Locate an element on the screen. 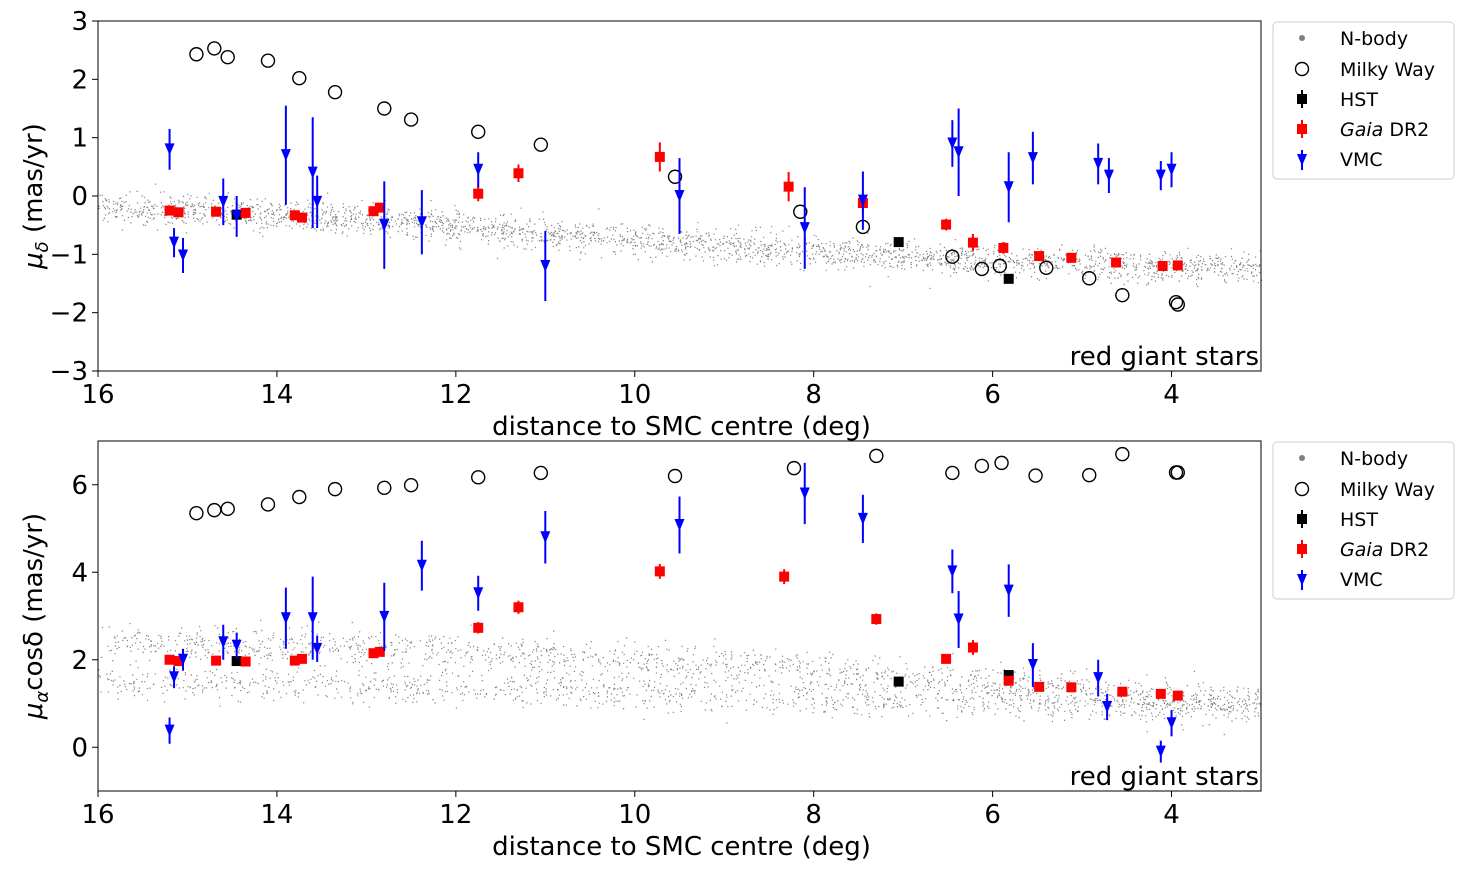 The width and height of the screenshot is (1463, 872). nbody-cloud is located at coordinates (680, 236).